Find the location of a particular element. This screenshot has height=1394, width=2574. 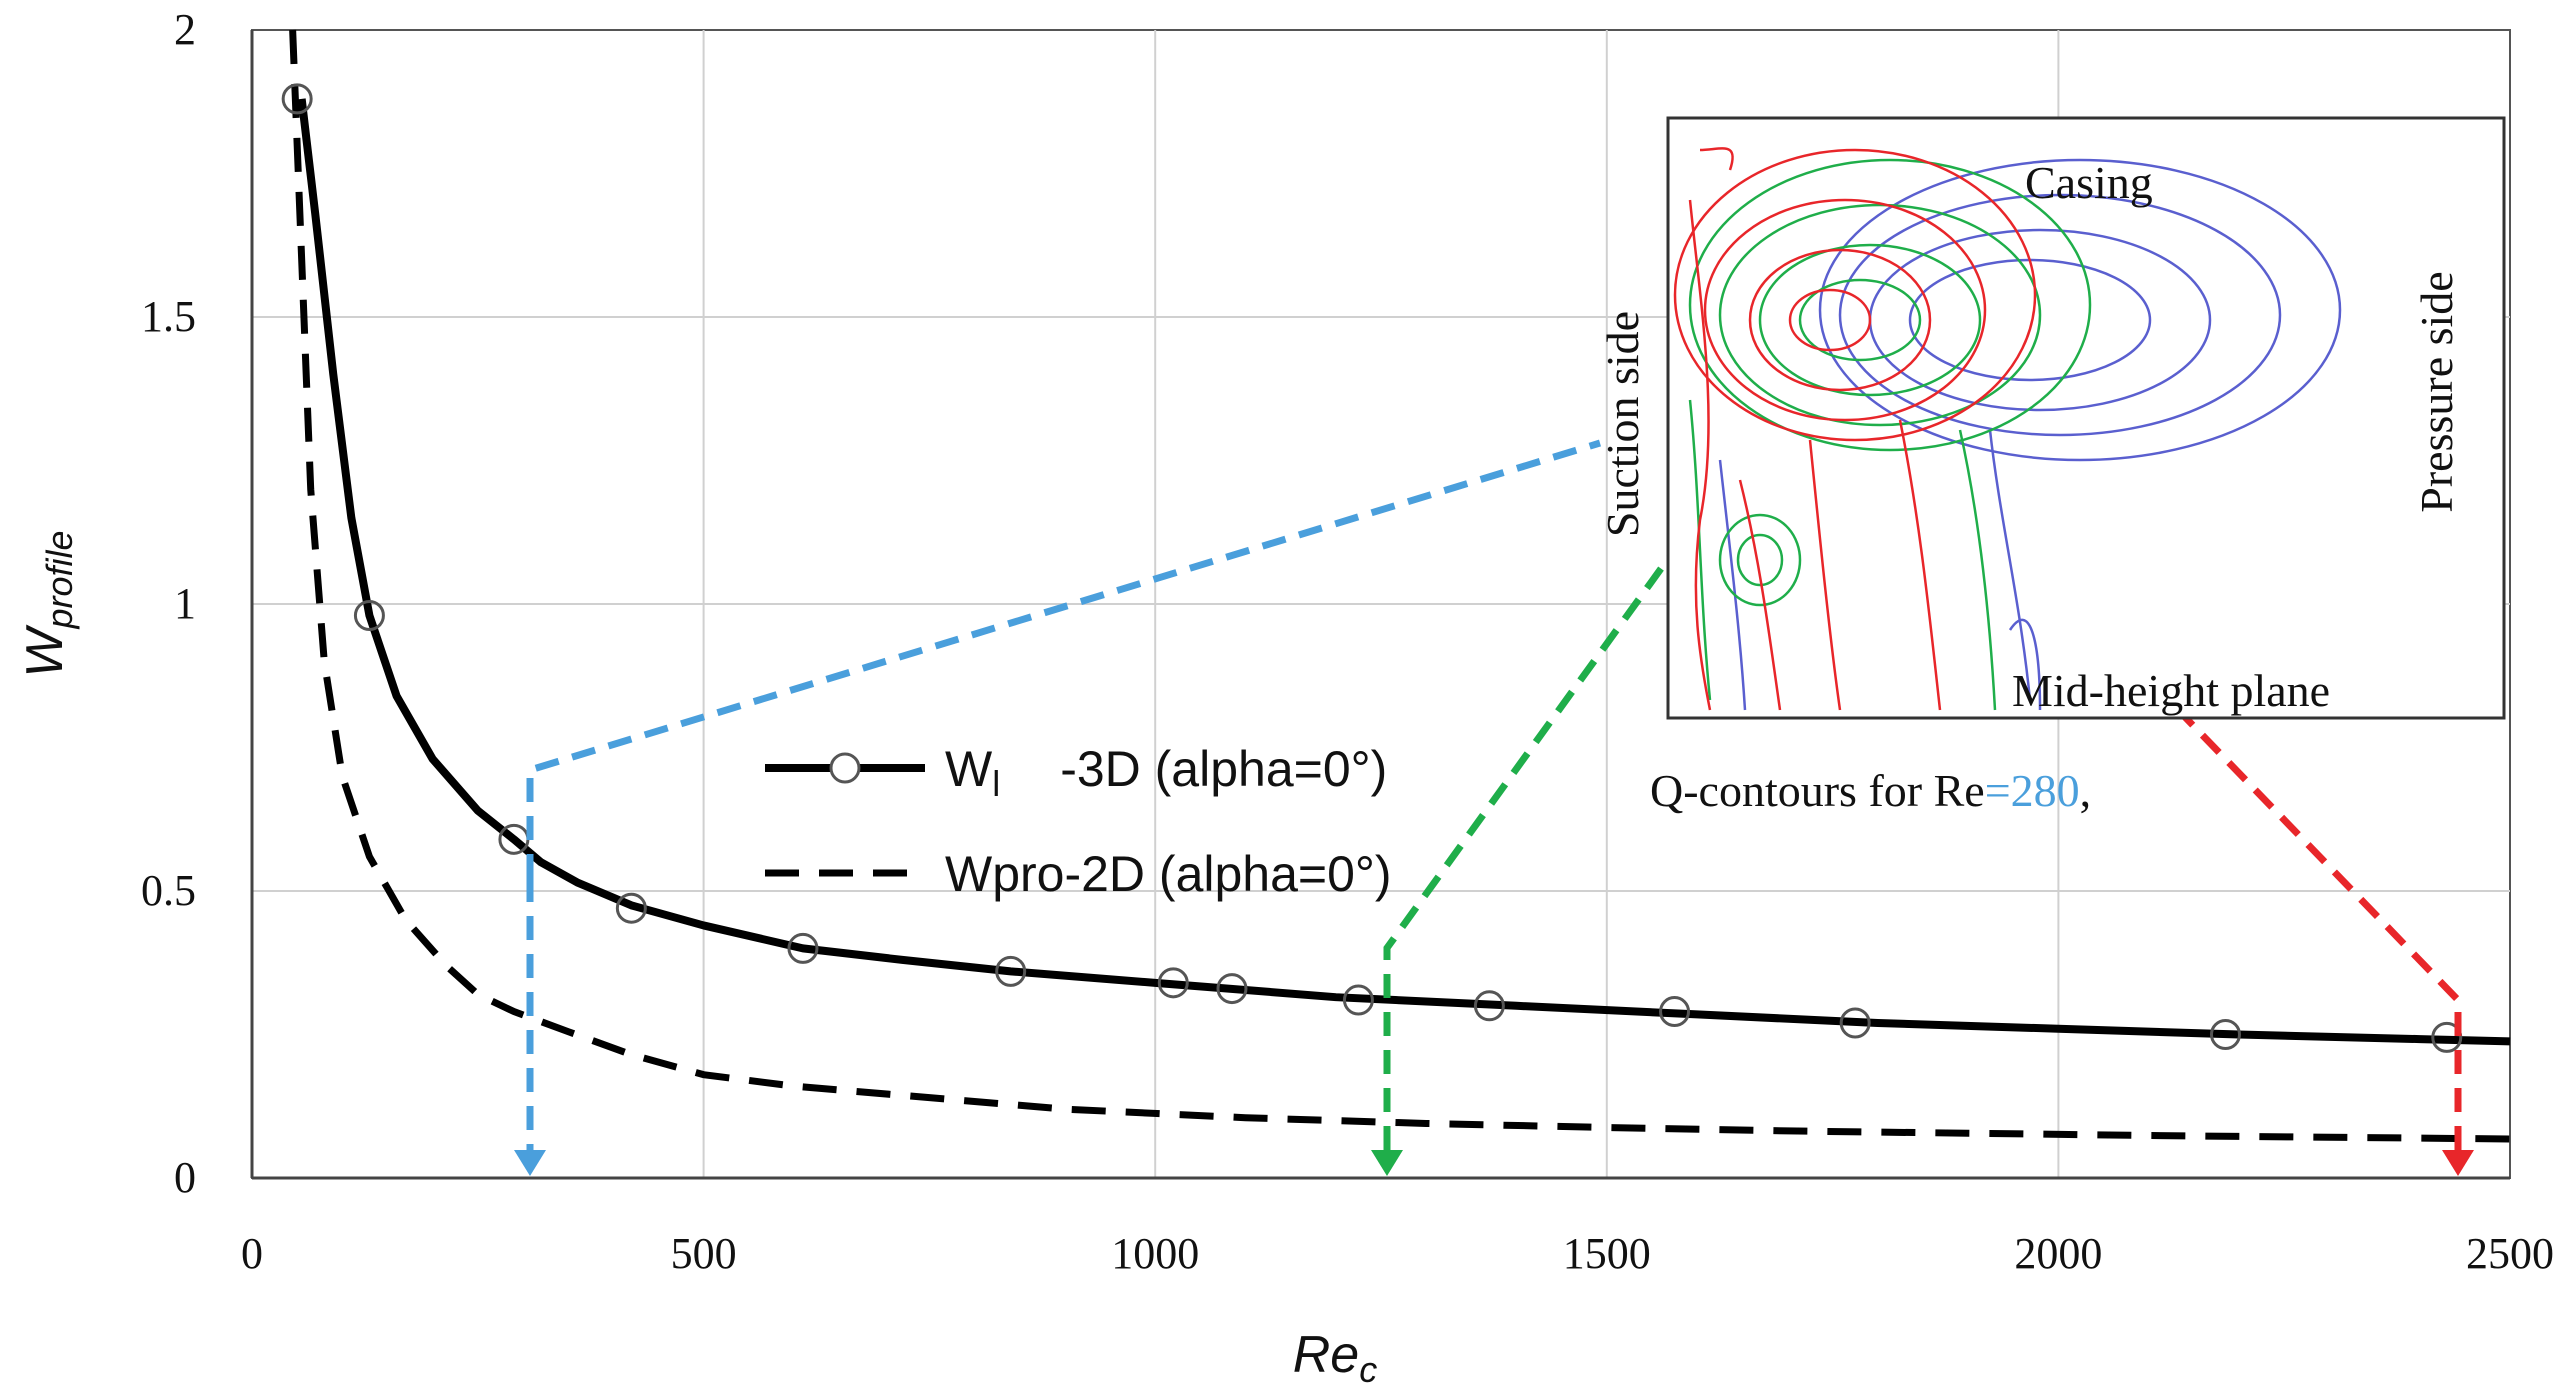

x-tick-label: 500 is located at coordinates (704, 1253).